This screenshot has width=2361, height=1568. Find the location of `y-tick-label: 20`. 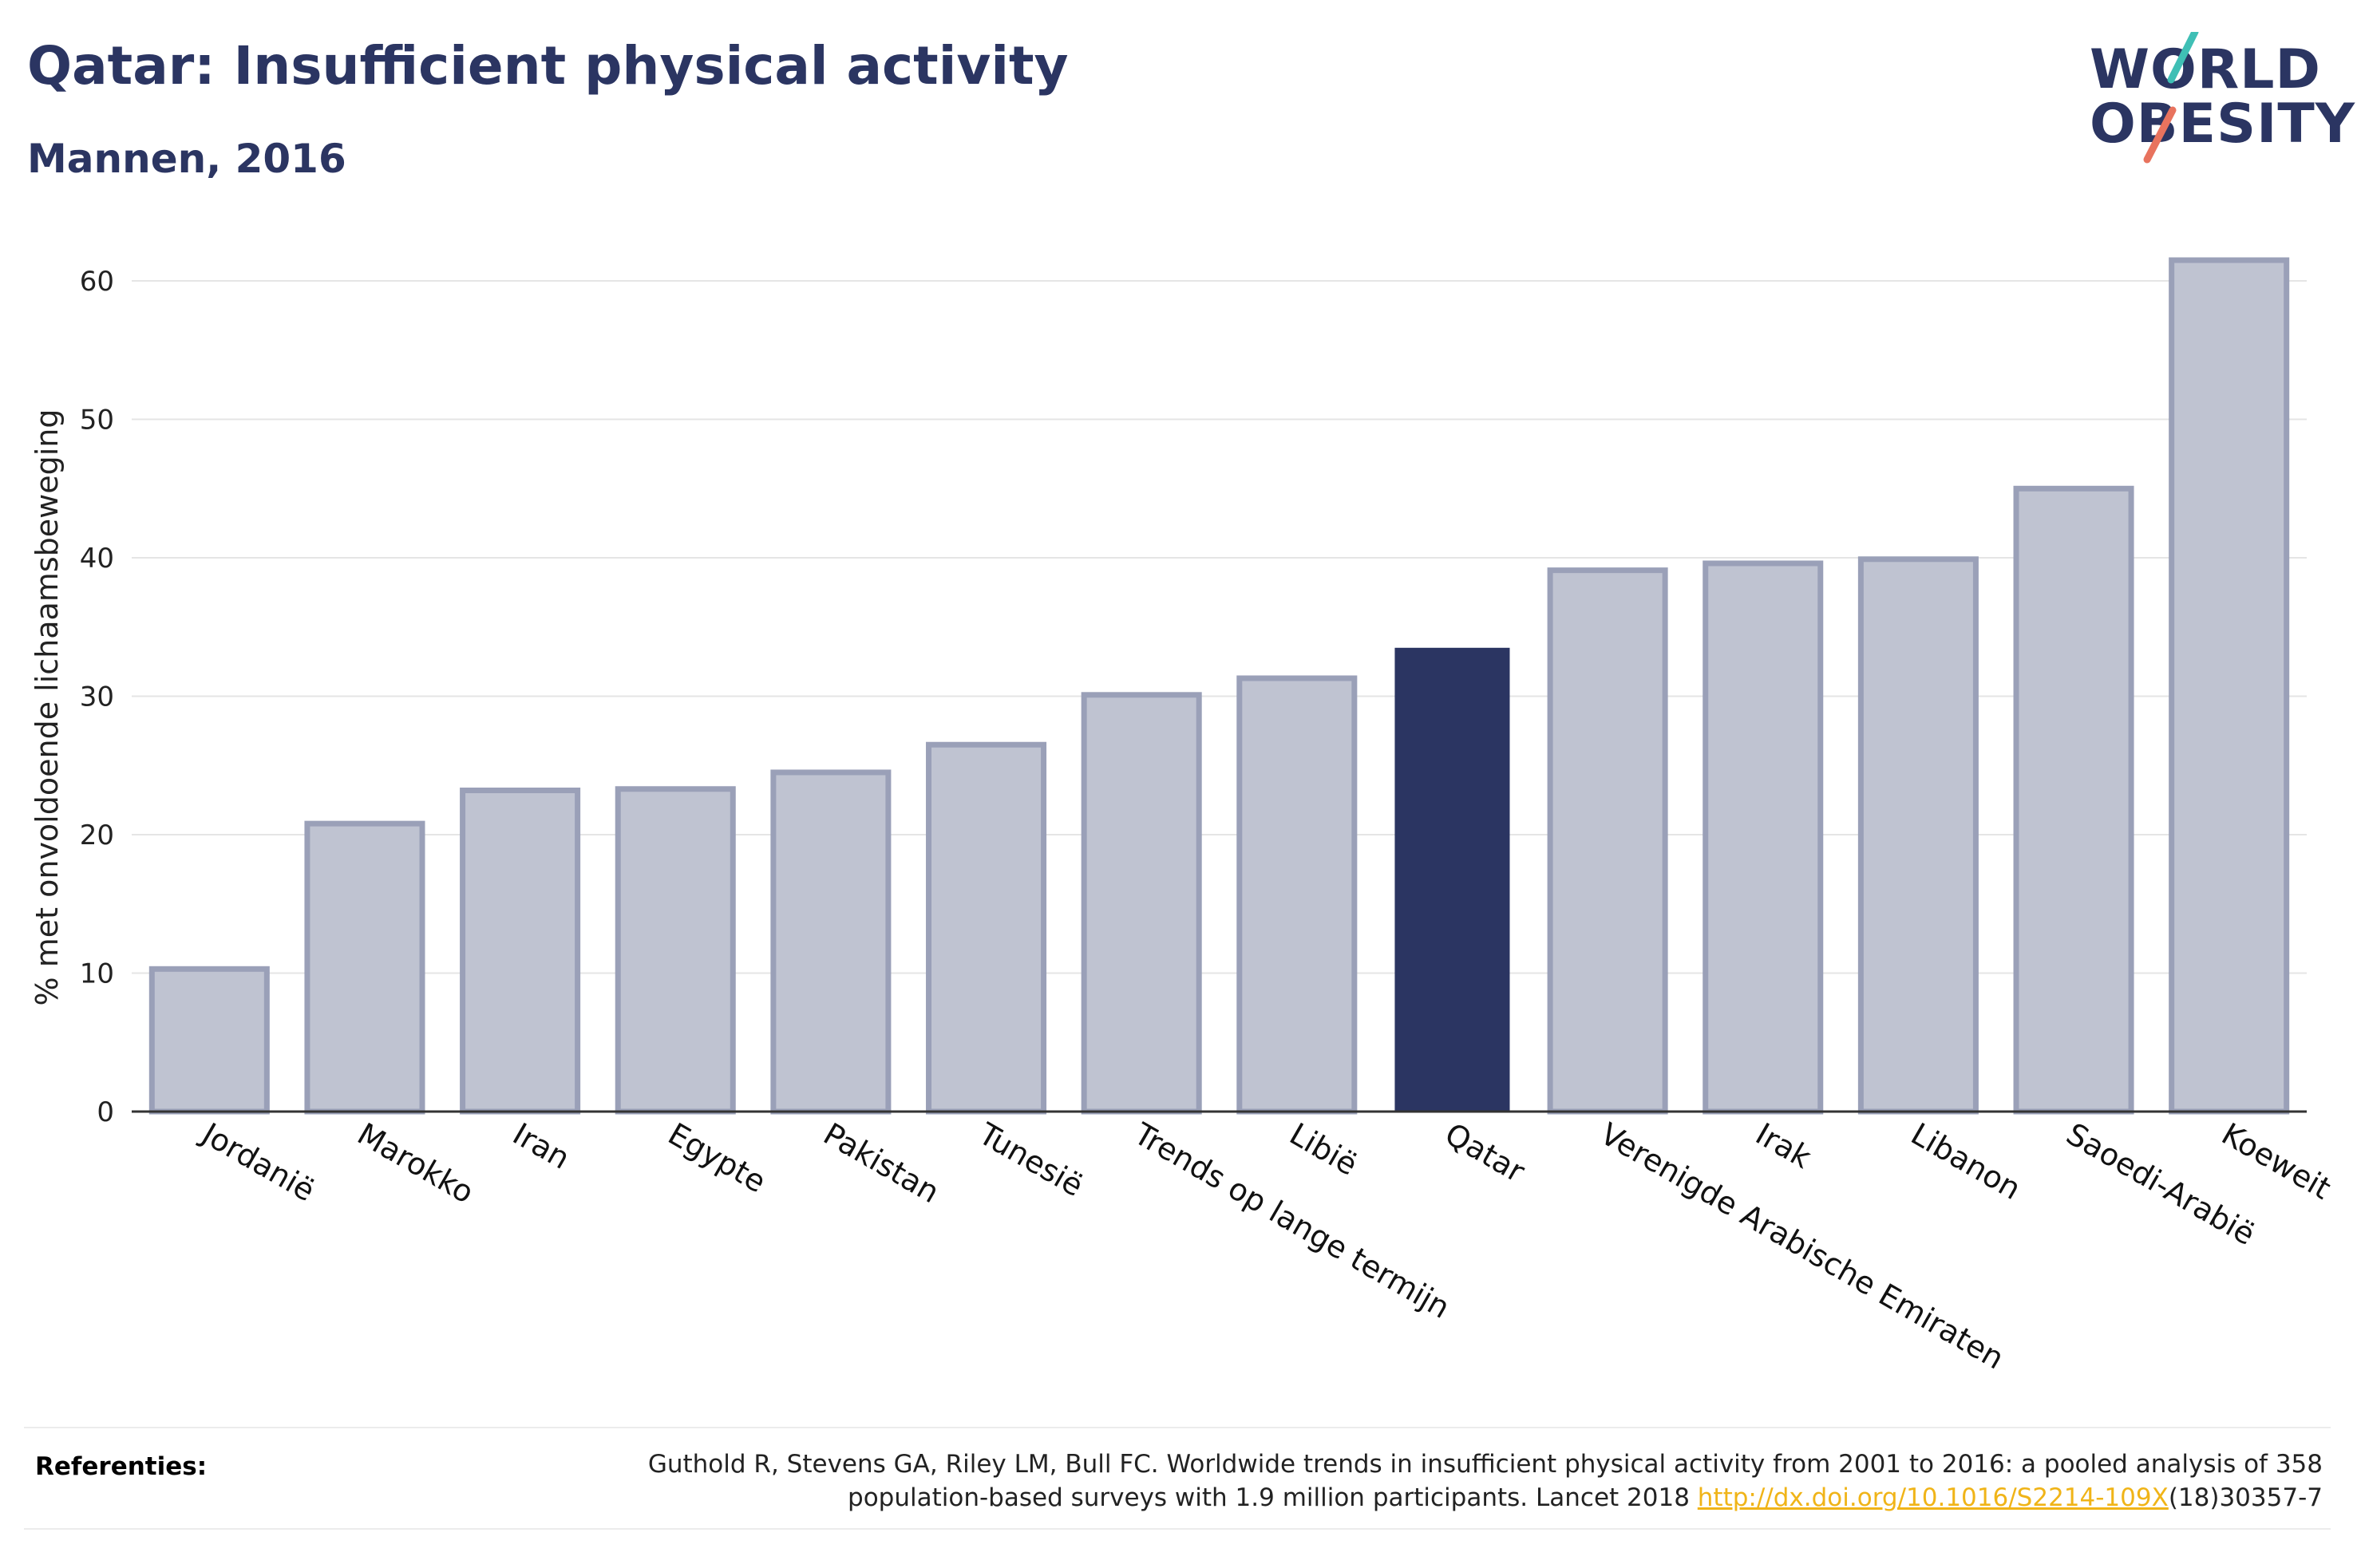

y-tick-label: 20 is located at coordinates (97, 835).